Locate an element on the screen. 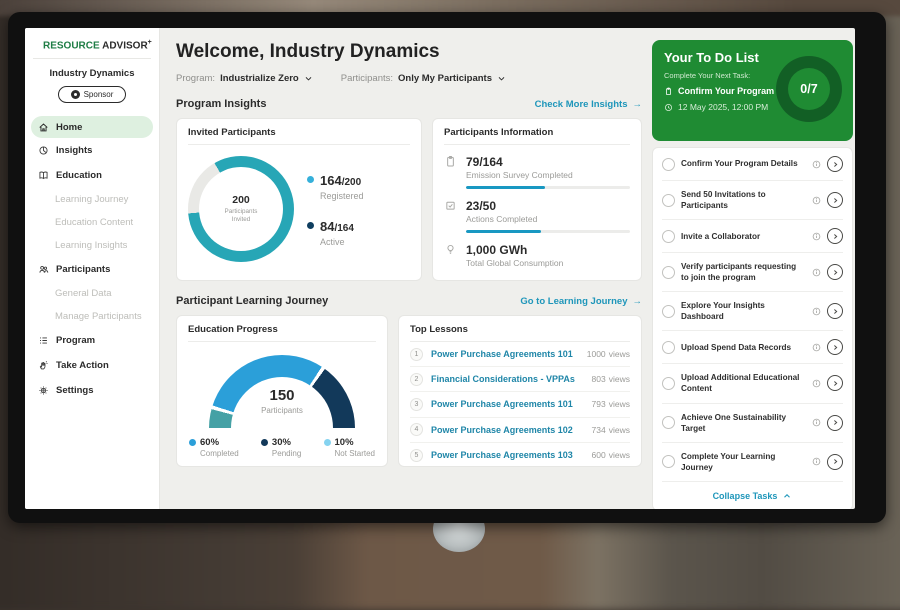  program-value: Industrialize Zero is located at coordinates (259, 78).